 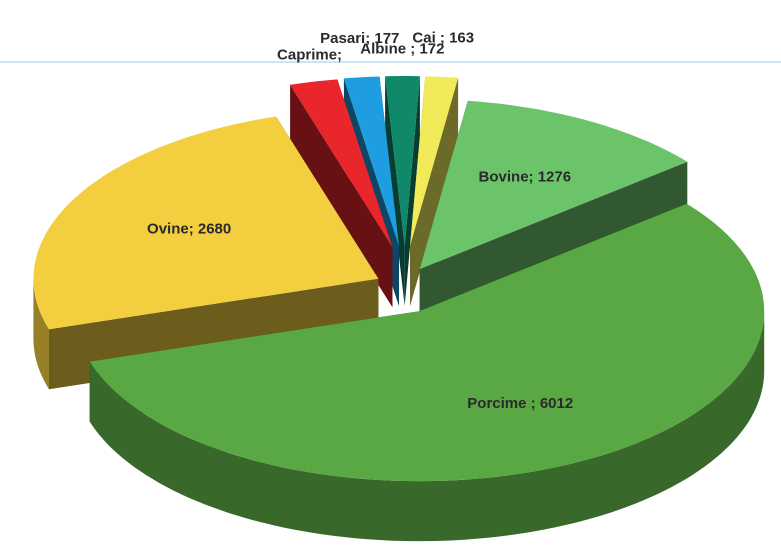 What do you see at coordinates (359, 38) in the screenshot?
I see `data-label: Pasari; 177` at bounding box center [359, 38].